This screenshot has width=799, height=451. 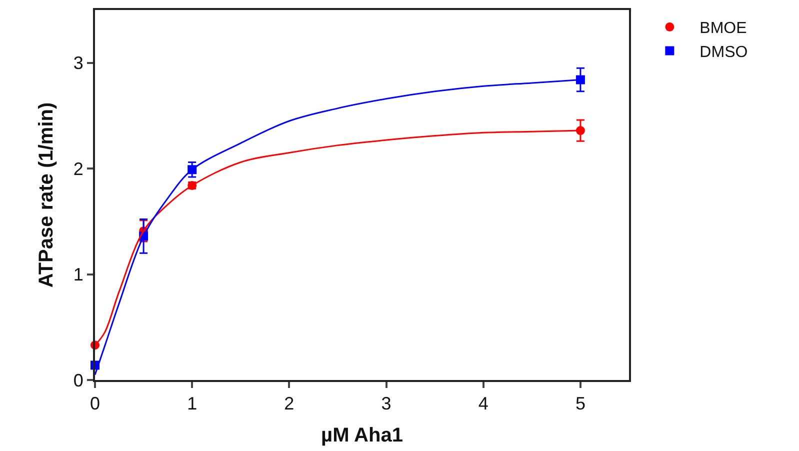 What do you see at coordinates (362, 435) in the screenshot?
I see `x-axis-title: µM Aha1` at bounding box center [362, 435].